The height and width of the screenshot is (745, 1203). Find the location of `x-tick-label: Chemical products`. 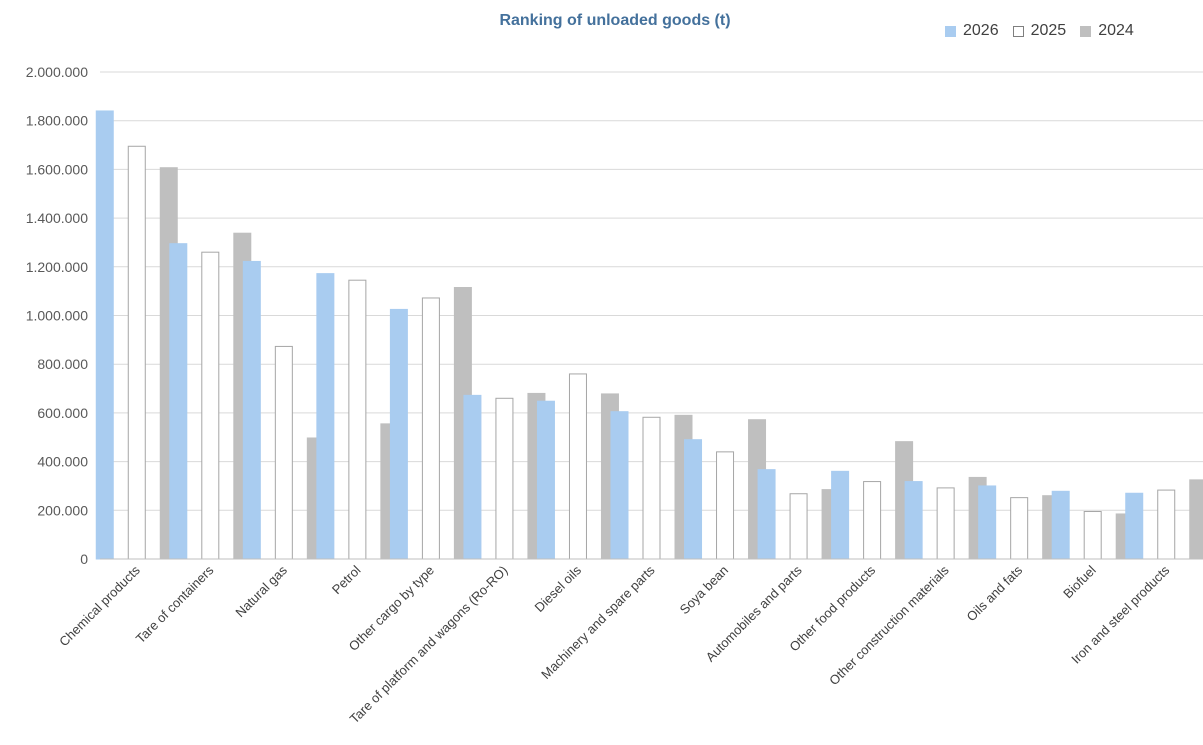

x-tick-label: Chemical products is located at coordinates (99, 605).